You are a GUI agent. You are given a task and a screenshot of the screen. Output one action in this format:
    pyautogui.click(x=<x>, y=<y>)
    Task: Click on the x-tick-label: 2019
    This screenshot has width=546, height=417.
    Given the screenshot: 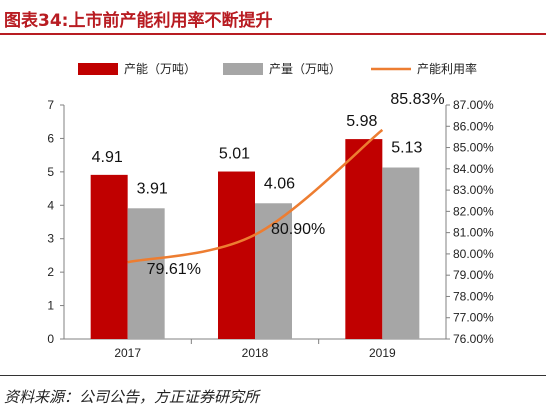 What is the action you would take?
    pyautogui.click(x=382, y=353)
    